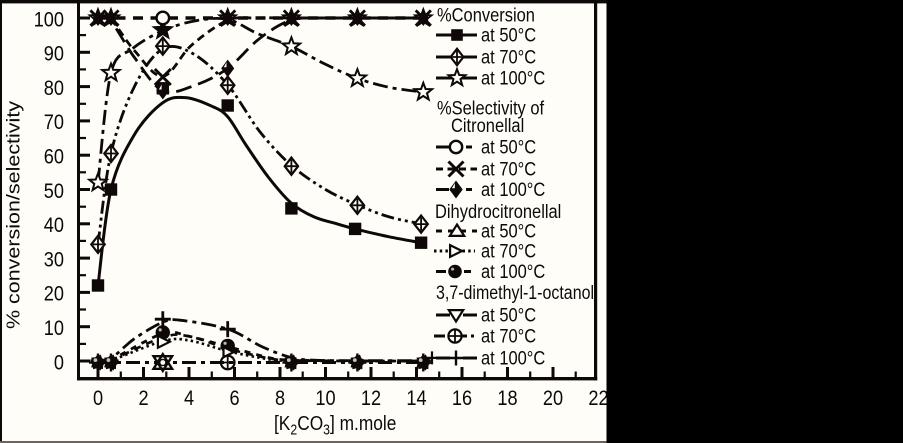  I want to click on svg-text: 2, so click(143, 398).